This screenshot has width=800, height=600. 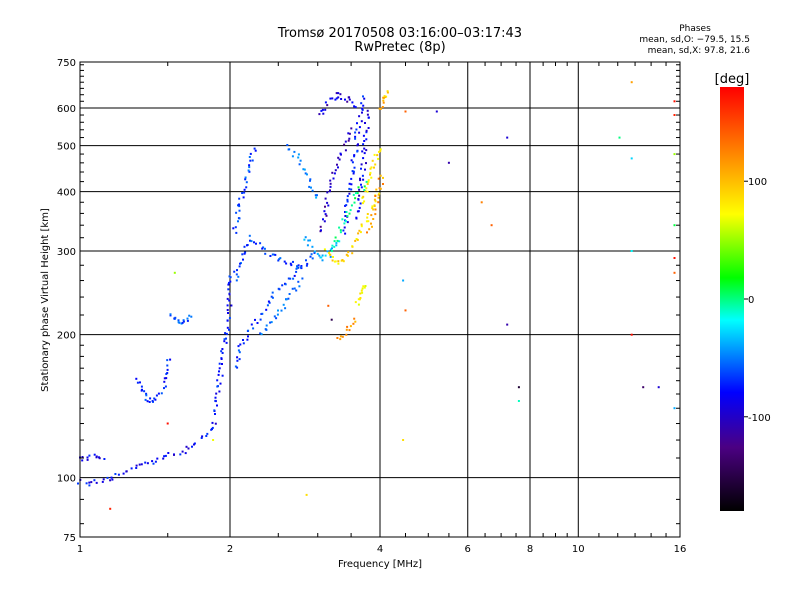 I want to click on colorbar-tick-label: 100, so click(x=757, y=182).